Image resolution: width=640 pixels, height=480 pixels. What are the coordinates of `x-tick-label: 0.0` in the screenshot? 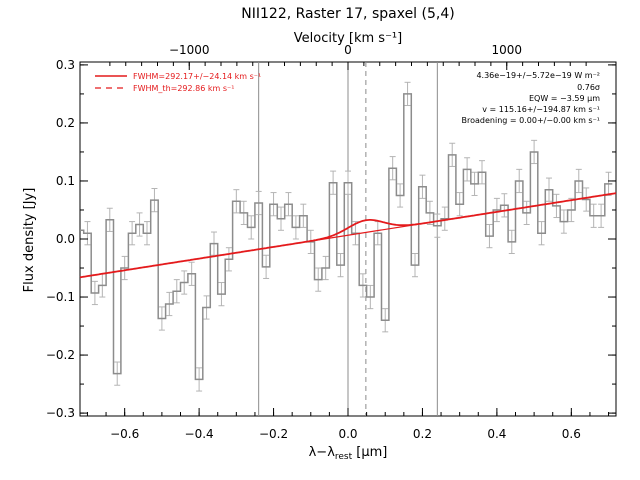 It's located at (347, 434).